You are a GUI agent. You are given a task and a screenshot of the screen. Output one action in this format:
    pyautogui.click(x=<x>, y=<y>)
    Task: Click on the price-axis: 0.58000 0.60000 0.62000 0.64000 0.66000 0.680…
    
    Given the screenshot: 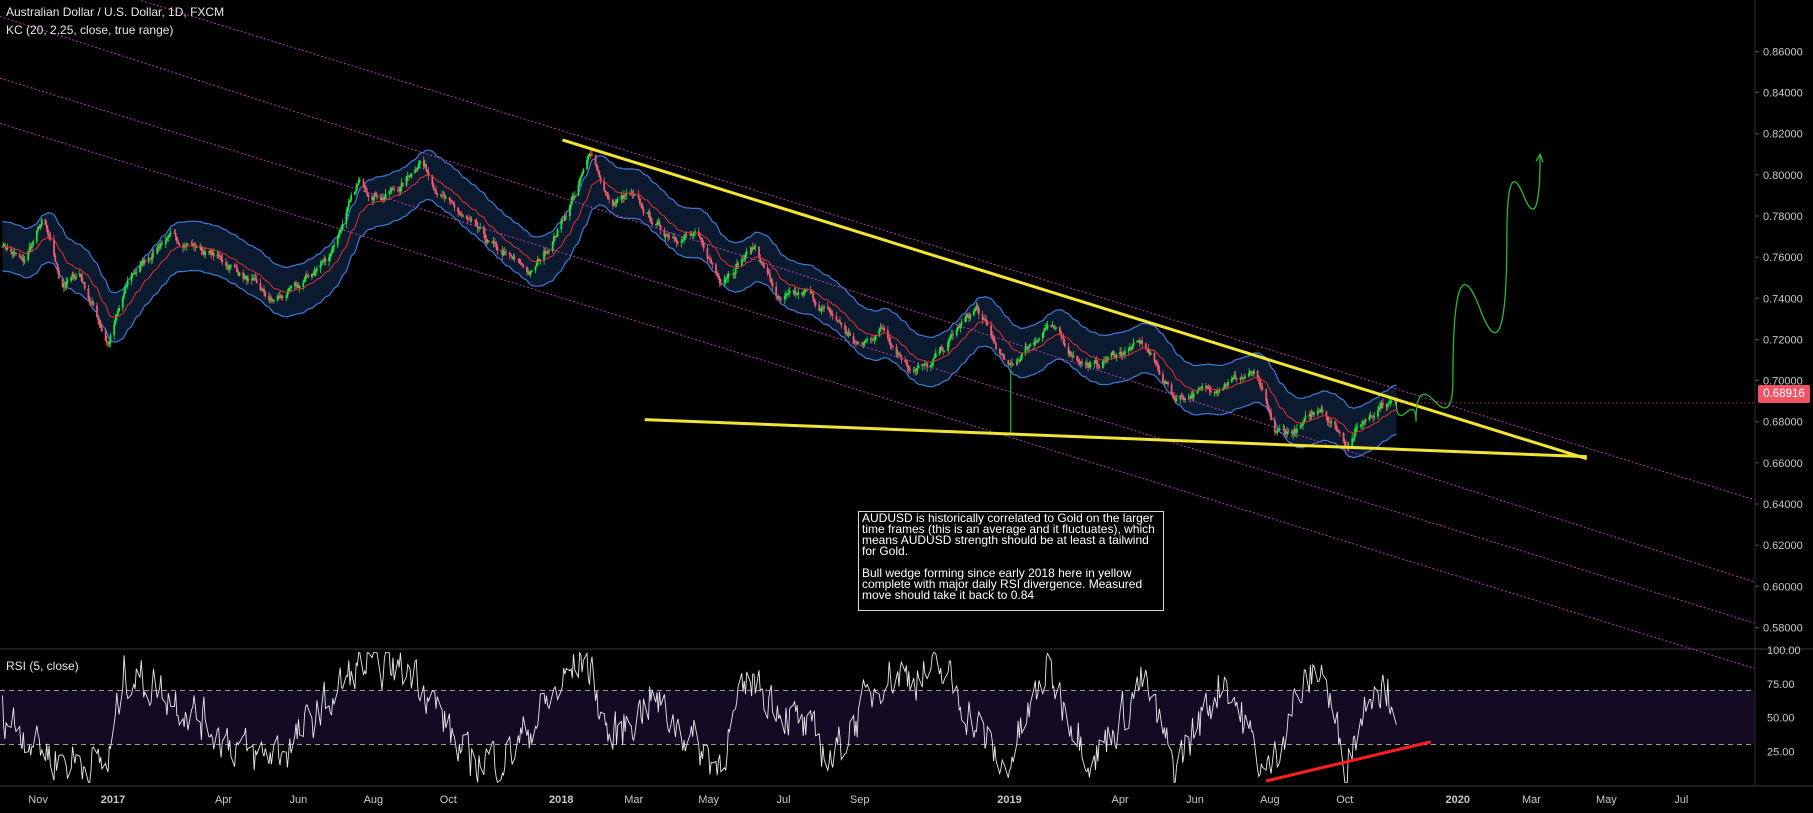 What is the action you would take?
    pyautogui.click(x=1778, y=392)
    